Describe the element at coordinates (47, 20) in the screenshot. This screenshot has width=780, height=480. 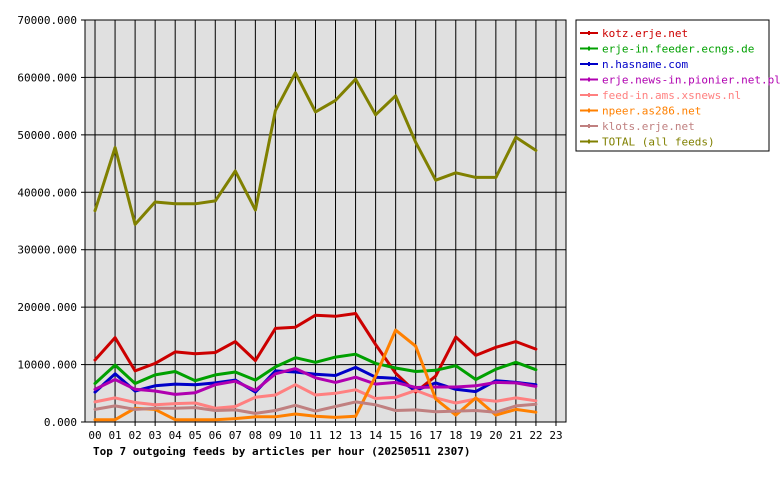
I see `y-tick-label: 70000.000` at that location.